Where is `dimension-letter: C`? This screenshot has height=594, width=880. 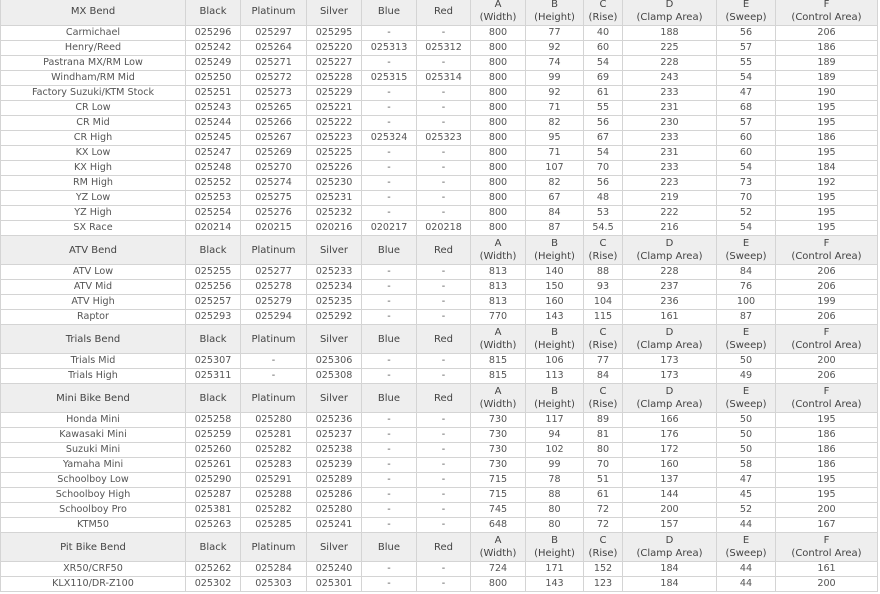 dimension-letter: C is located at coordinates (603, 243).